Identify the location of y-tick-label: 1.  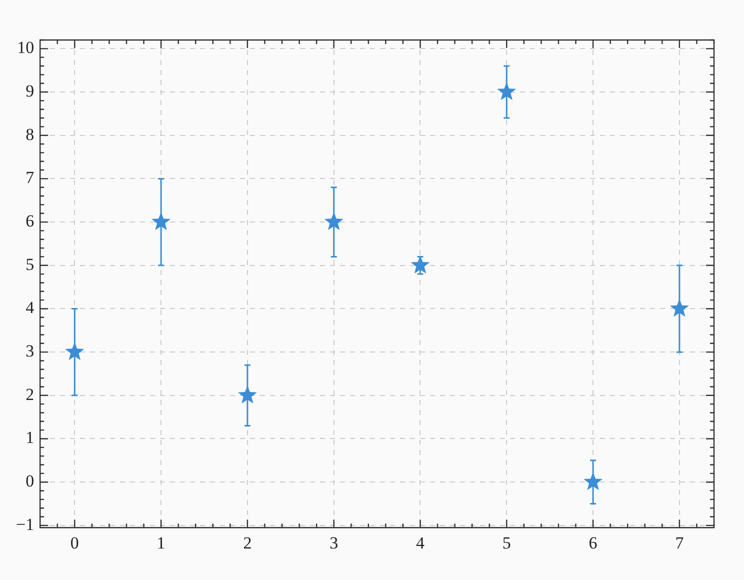
(30, 438).